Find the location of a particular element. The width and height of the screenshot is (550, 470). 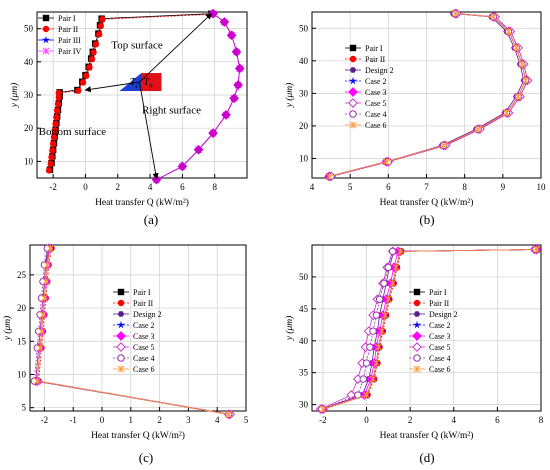

x-tick-label: 3 is located at coordinates (188, 420).